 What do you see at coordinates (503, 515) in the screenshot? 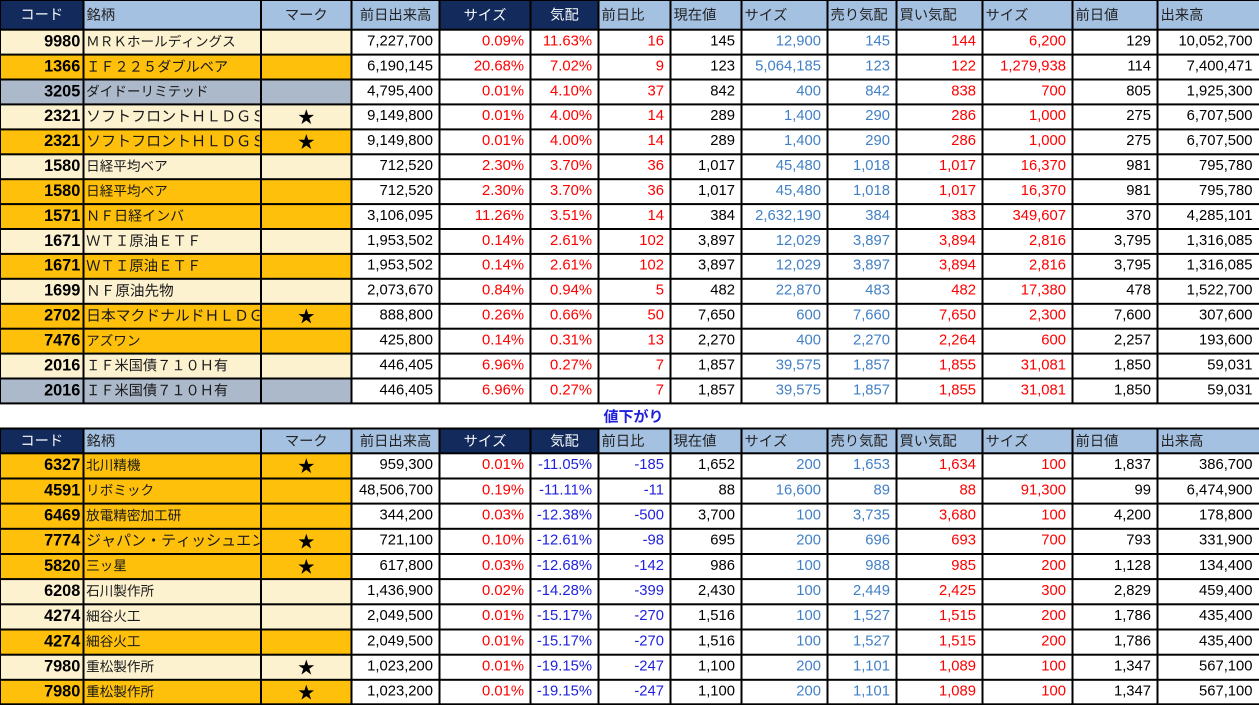
I see `svg-text: 0.03%` at bounding box center [503, 515].